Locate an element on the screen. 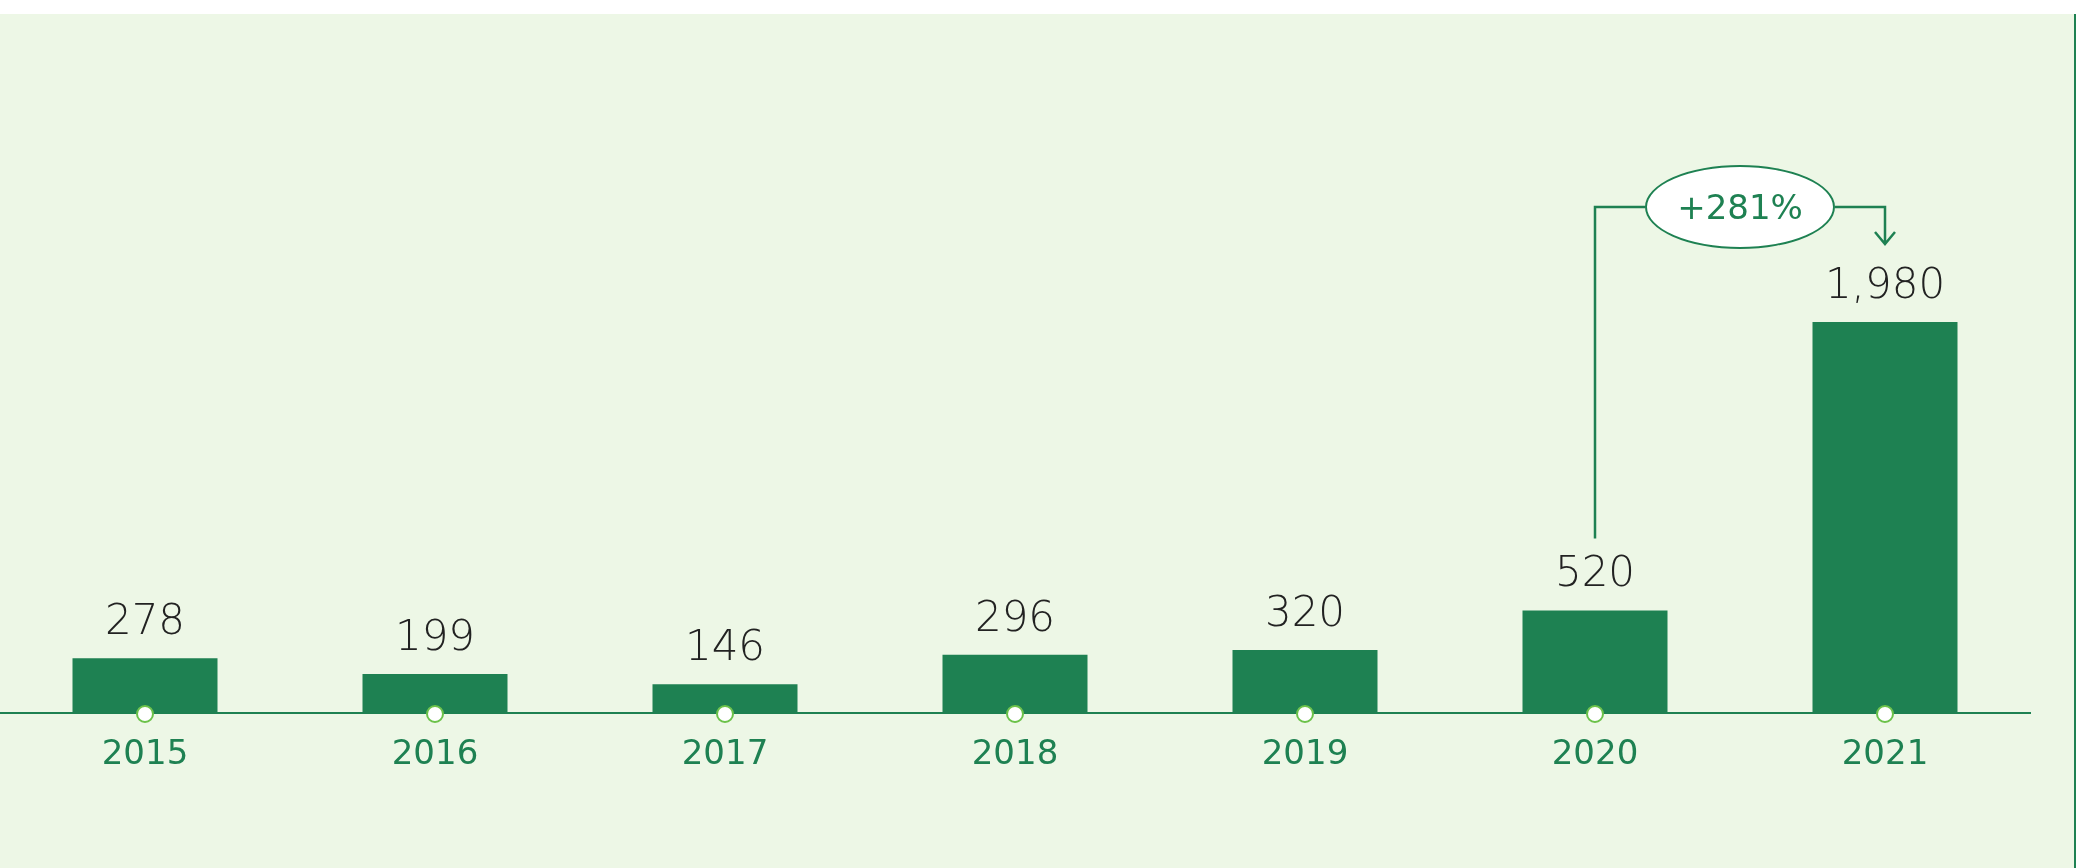 The height and width of the screenshot is (868, 2080). x-tick-label: 2020 is located at coordinates (1595, 752).